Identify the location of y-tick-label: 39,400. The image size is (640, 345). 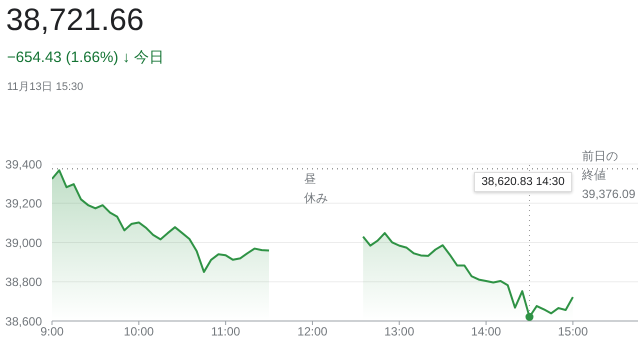
(23, 164).